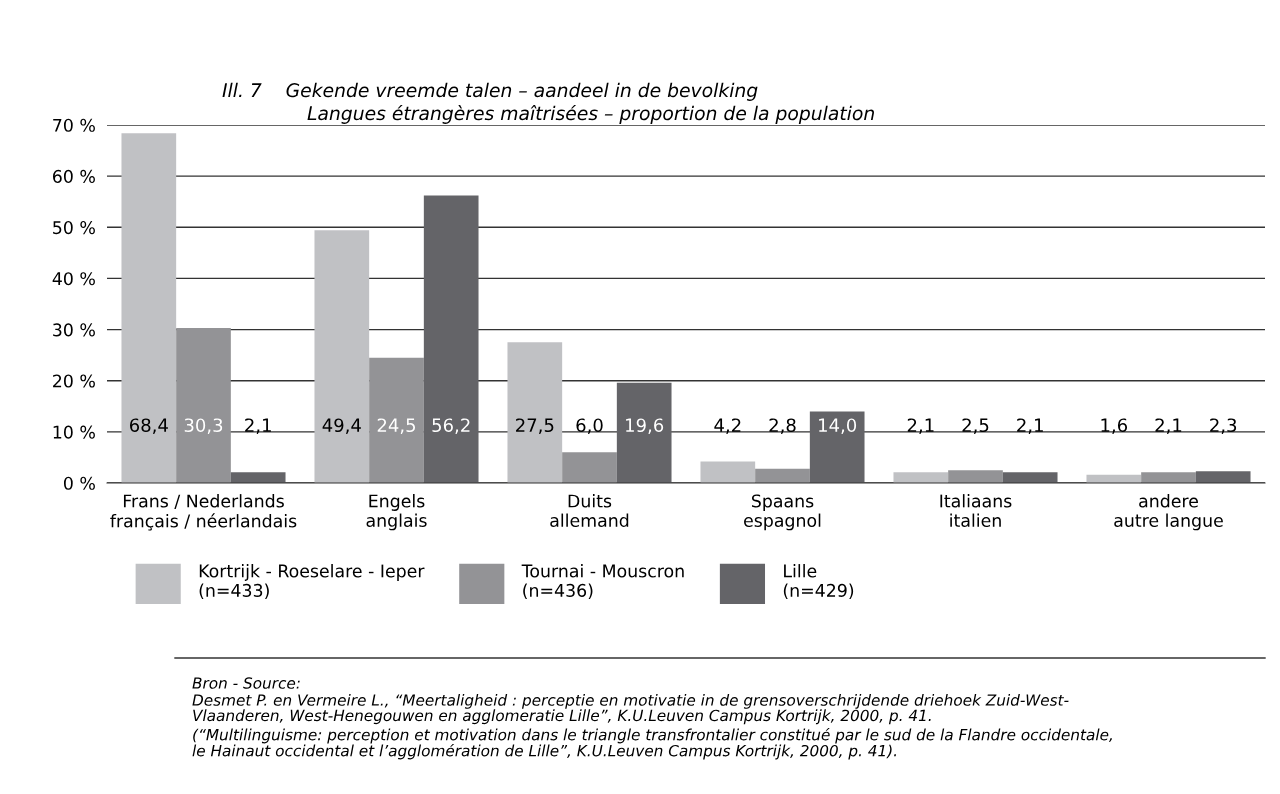 The image size is (1280, 794). What do you see at coordinates (451, 426) in the screenshot?
I see `data-label: 56,2` at bounding box center [451, 426].